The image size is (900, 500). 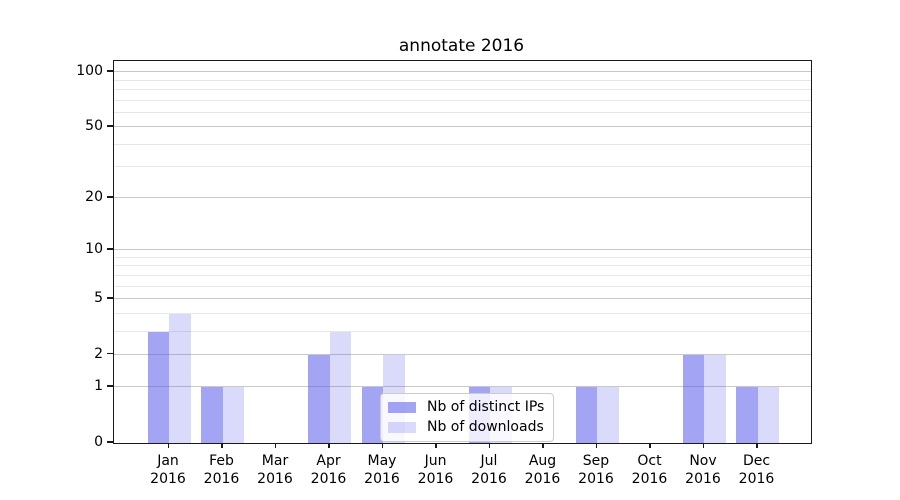 What do you see at coordinates (650, 445) in the screenshot?
I see `x-tick-mark-oct` at bounding box center [650, 445].